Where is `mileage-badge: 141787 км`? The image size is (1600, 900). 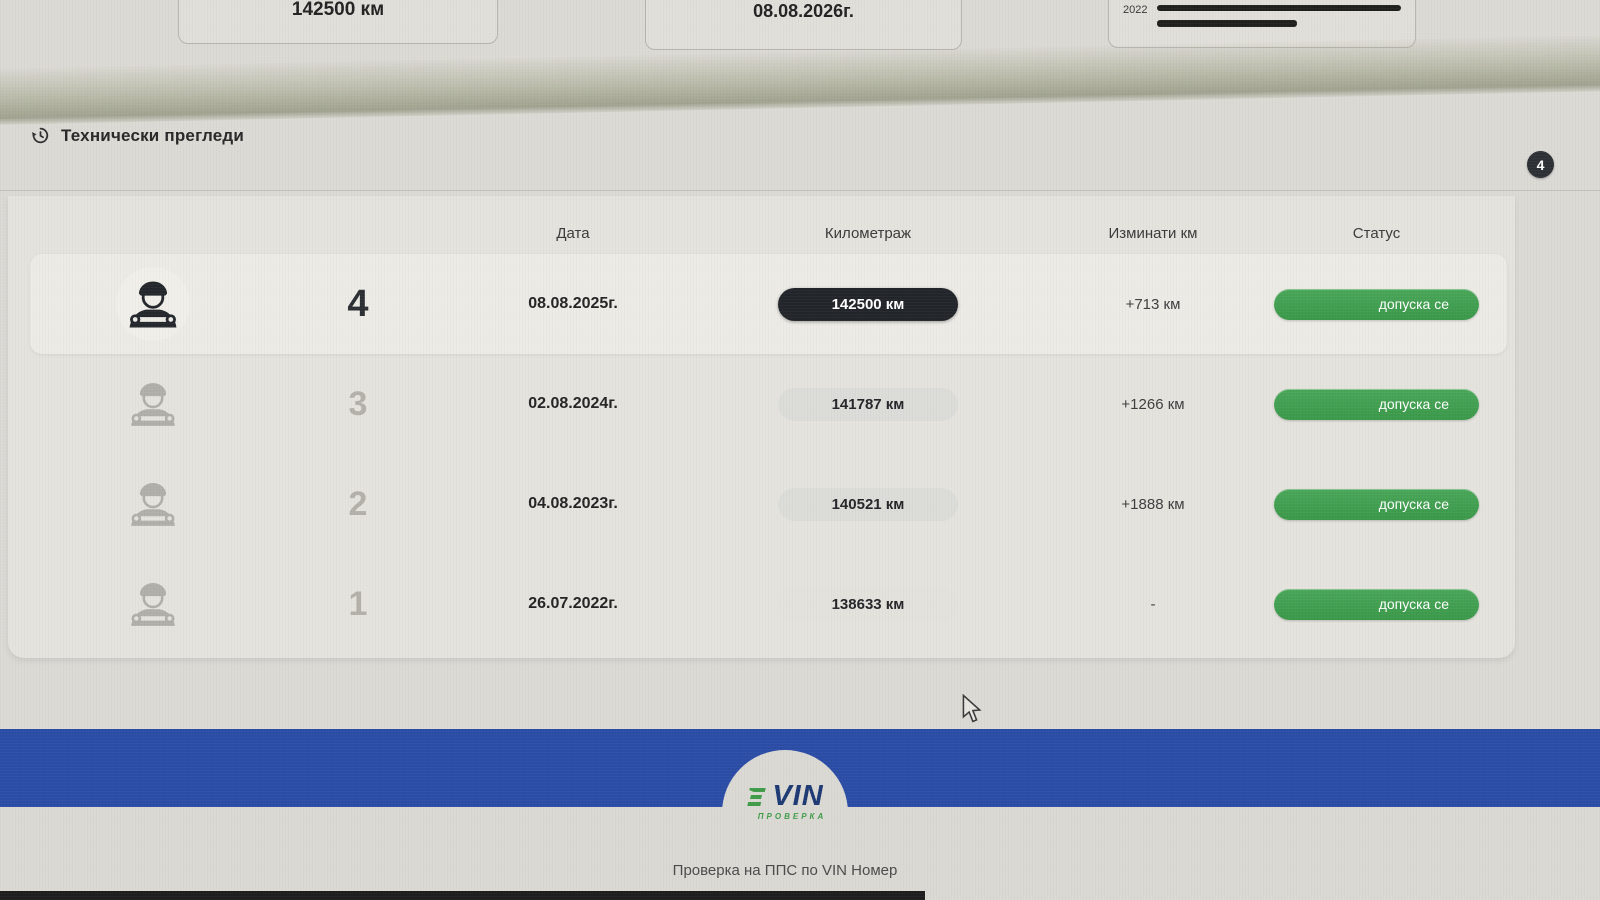 mileage-badge: 141787 км is located at coordinates (868, 404).